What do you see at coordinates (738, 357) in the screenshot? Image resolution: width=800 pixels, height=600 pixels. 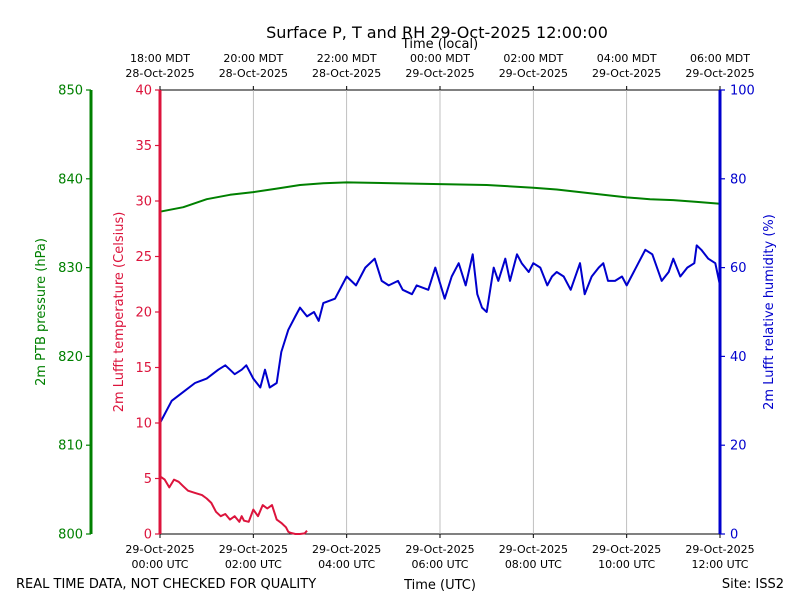 I see `humidity-tick-label: 40` at bounding box center [738, 357].